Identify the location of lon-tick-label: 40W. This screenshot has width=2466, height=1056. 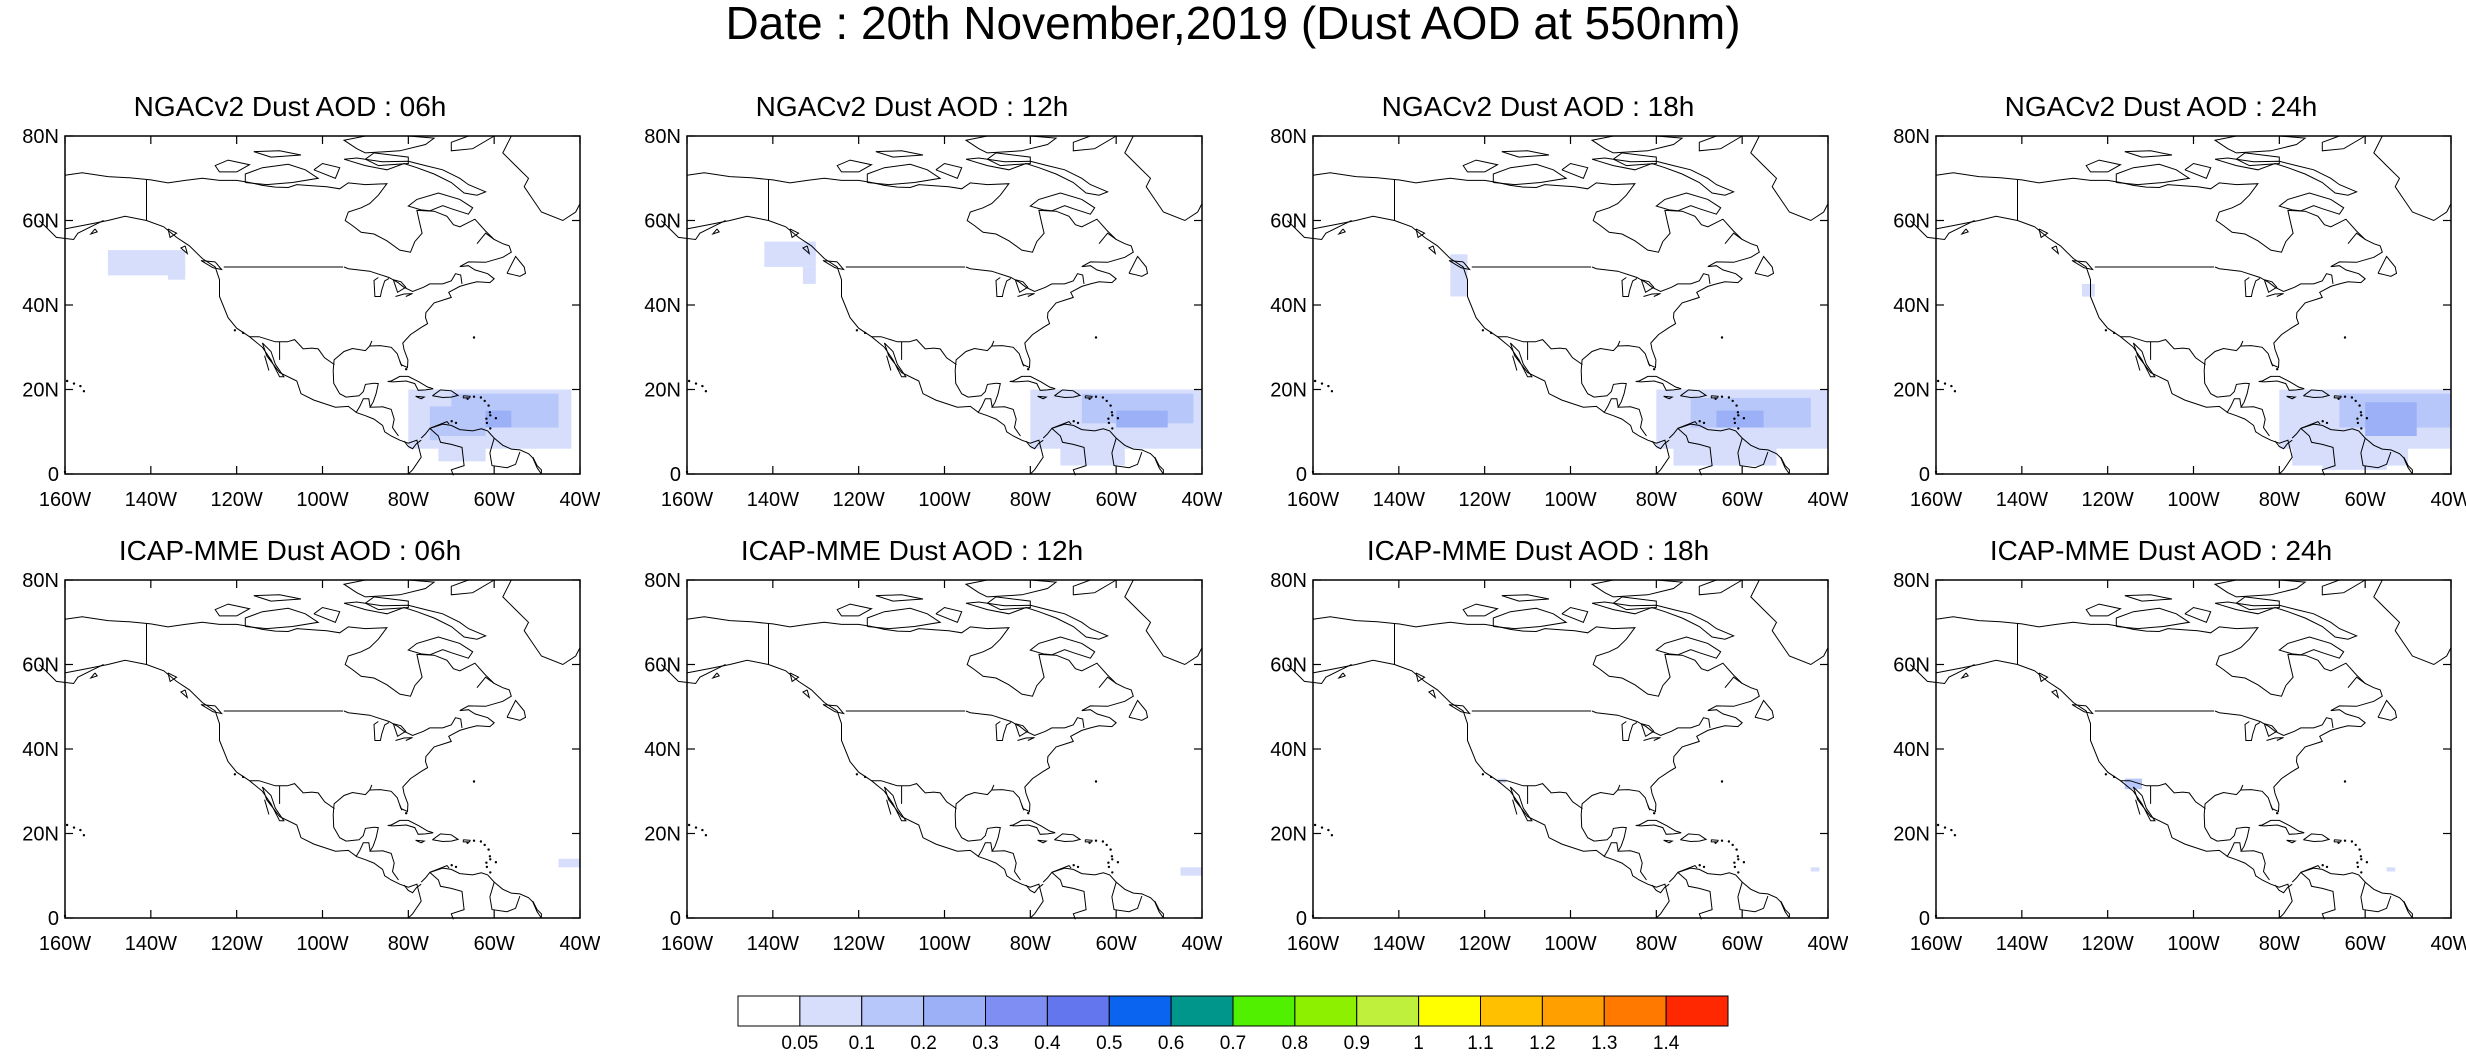
(1201, 500).